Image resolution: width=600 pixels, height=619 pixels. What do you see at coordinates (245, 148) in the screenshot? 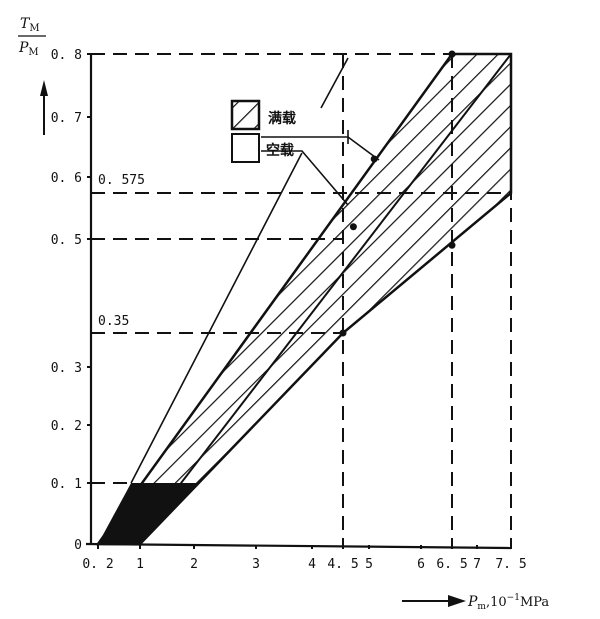
I see `legend-swatch-empty-load` at bounding box center [245, 148].